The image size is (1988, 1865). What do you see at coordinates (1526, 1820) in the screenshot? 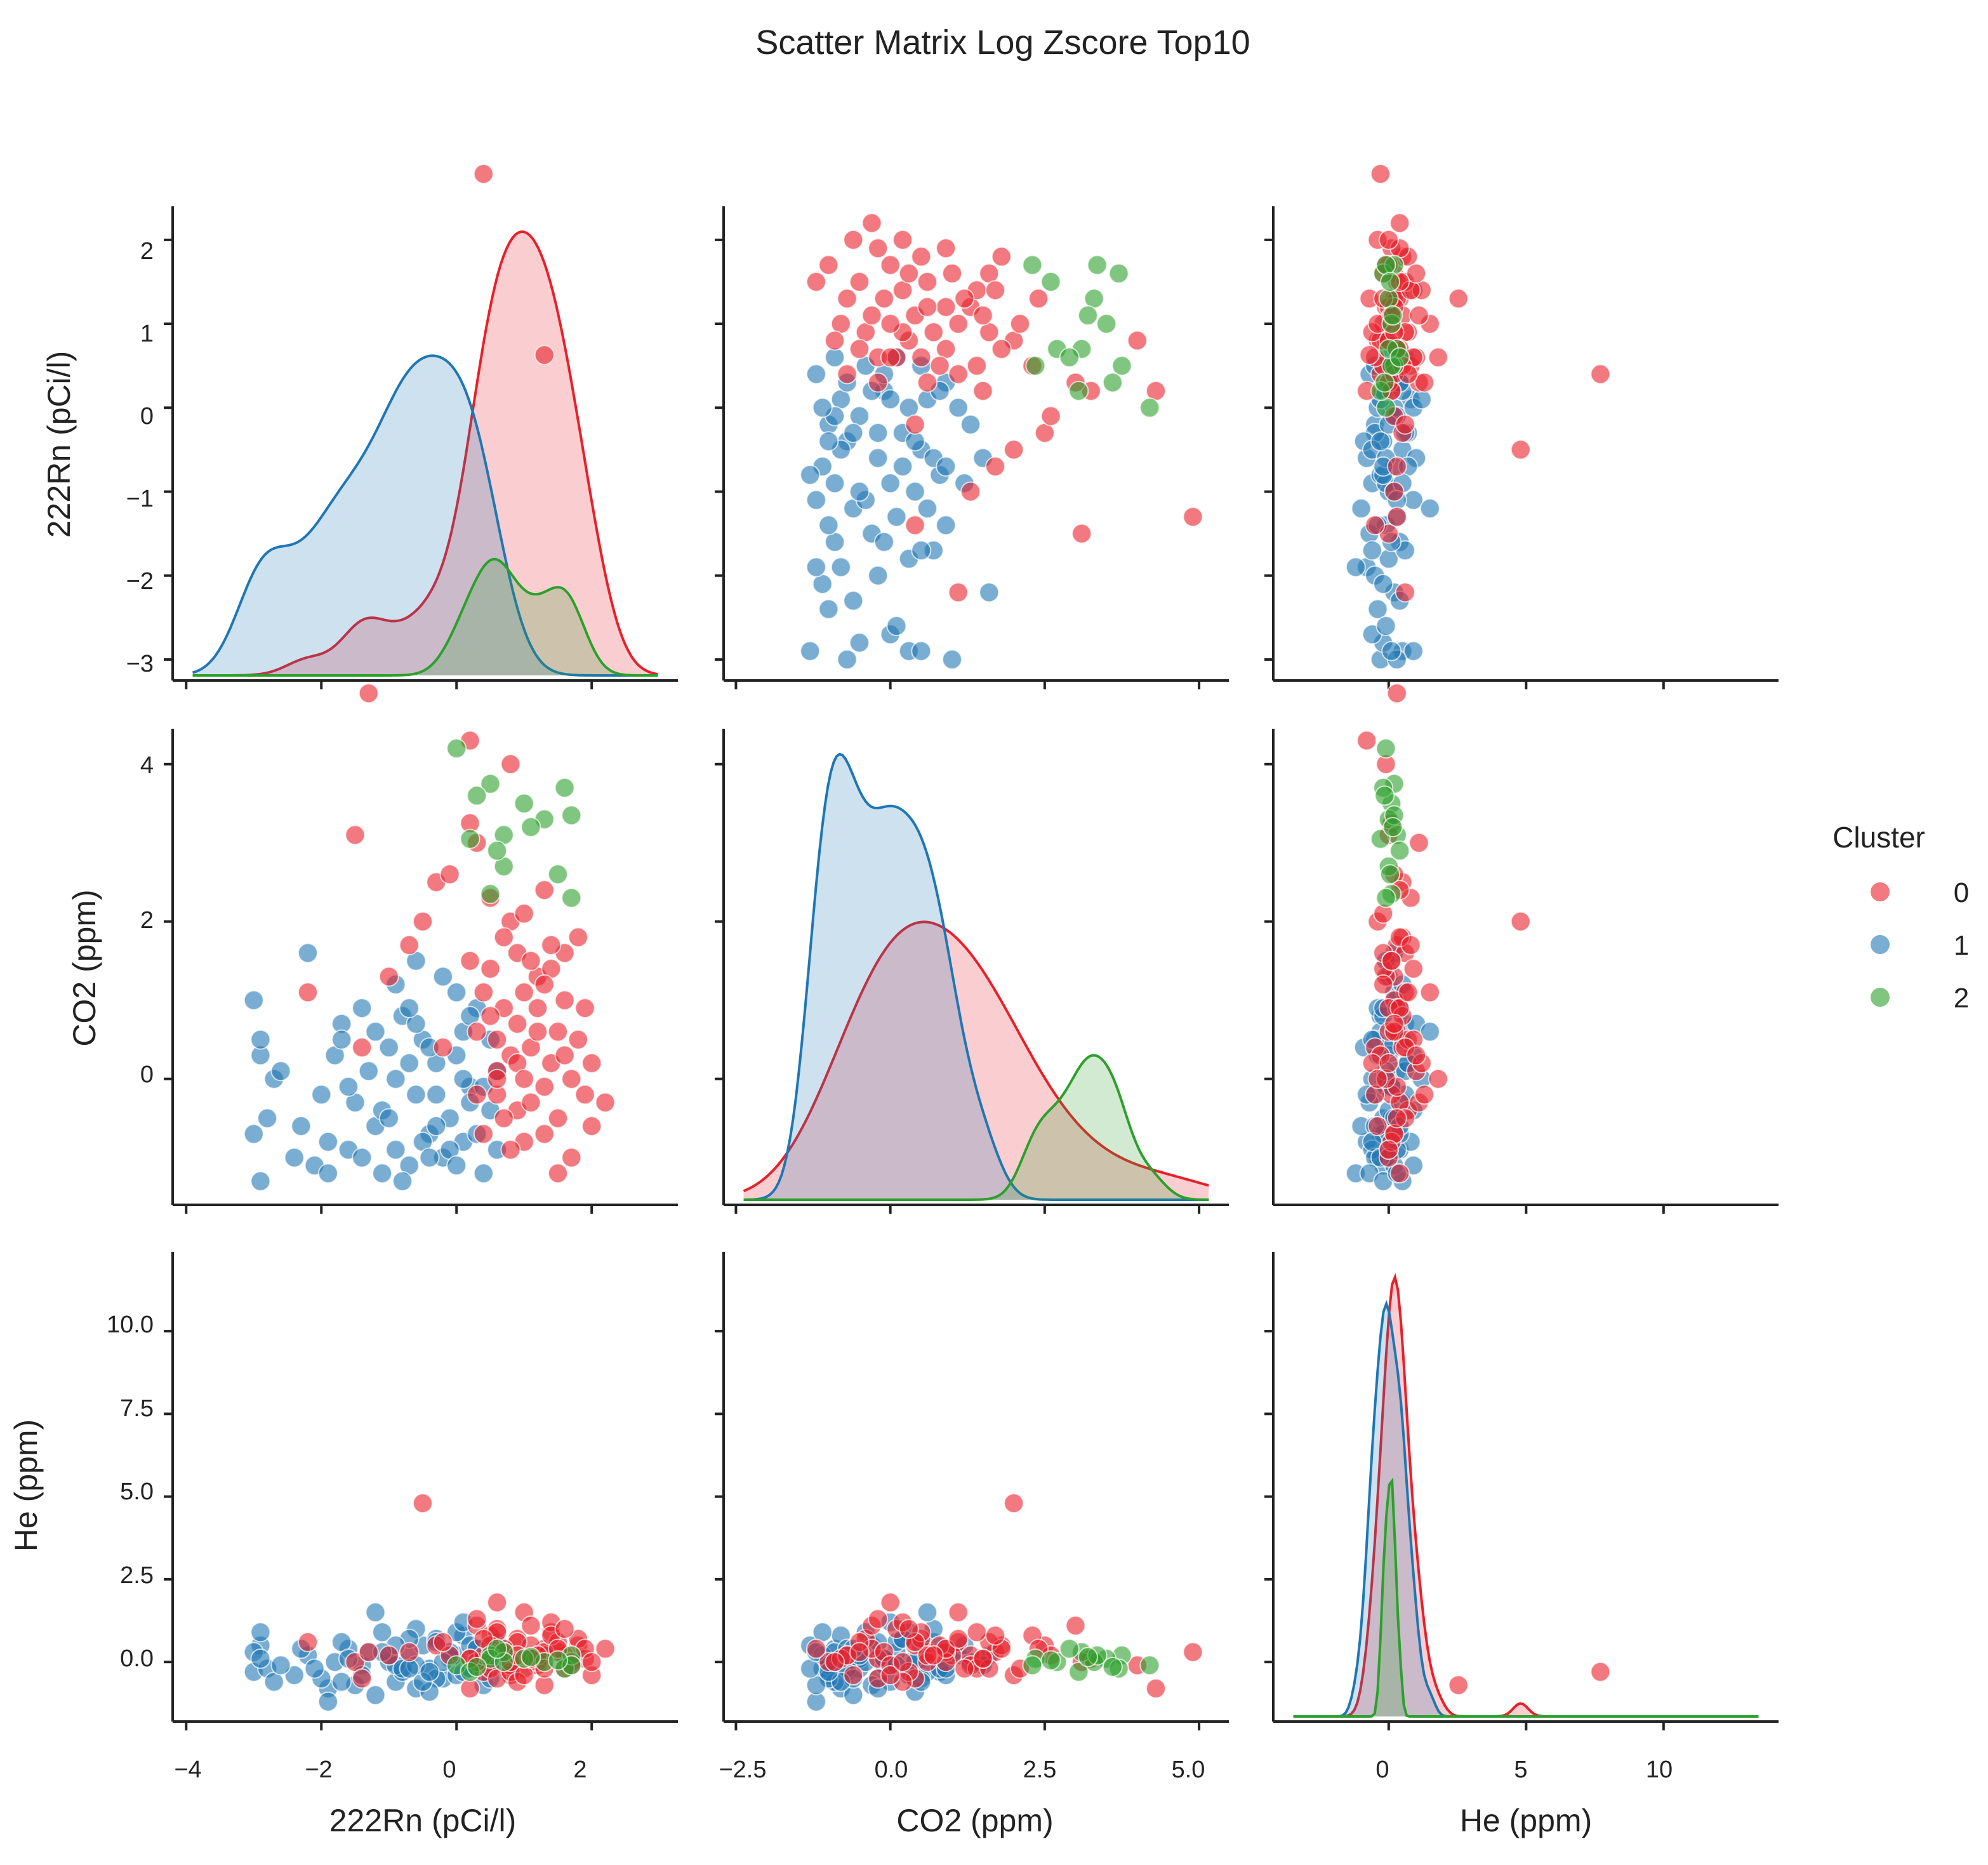
I see `x-axis-label-he: He (ppm)` at bounding box center [1526, 1820].